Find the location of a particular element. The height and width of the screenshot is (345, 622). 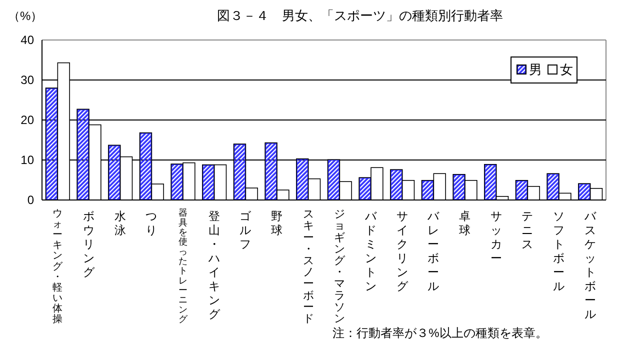

category-label: ジョギング・マラソン is located at coordinates (340, 266).